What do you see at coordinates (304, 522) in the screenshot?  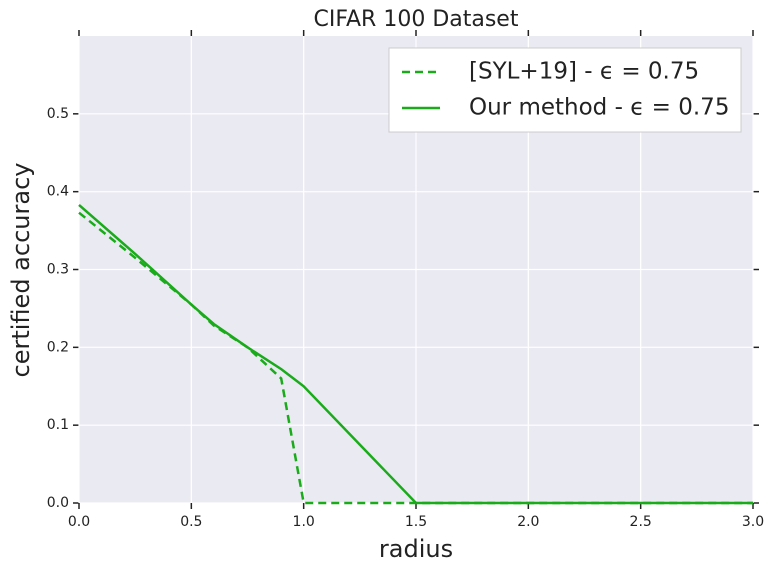 I see `x-tick-label: 1.0` at bounding box center [304, 522].